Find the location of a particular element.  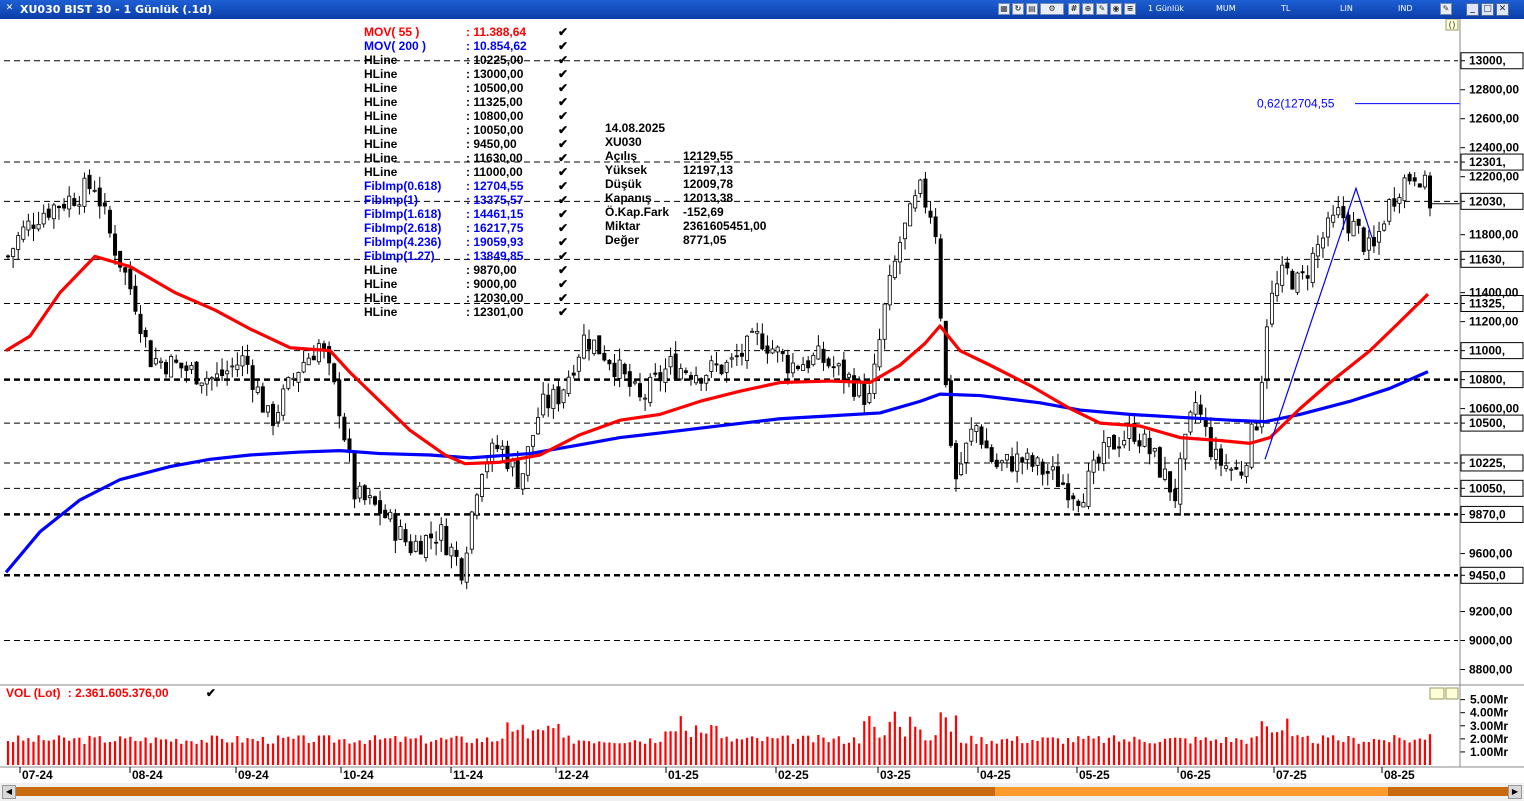

pin-icon: ✎ is located at coordinates (1446, 9).